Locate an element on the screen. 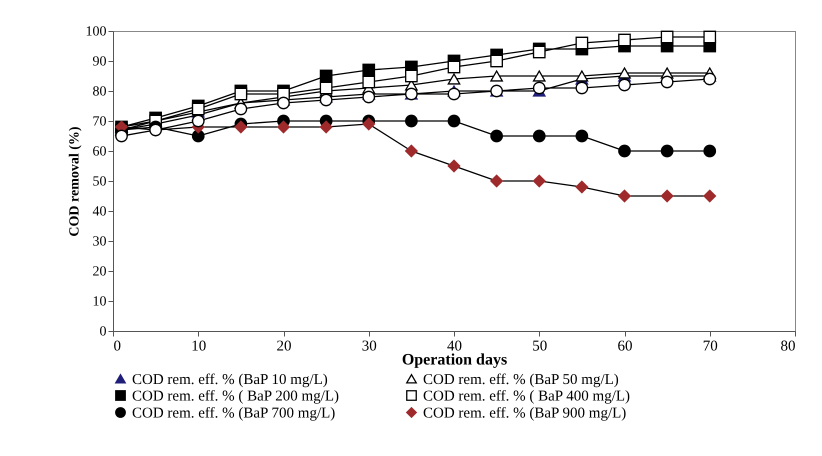 This screenshot has height=456, width=822. legend-label: COD rem. eff. % (BaP 10 mg/L) is located at coordinates (230, 380).